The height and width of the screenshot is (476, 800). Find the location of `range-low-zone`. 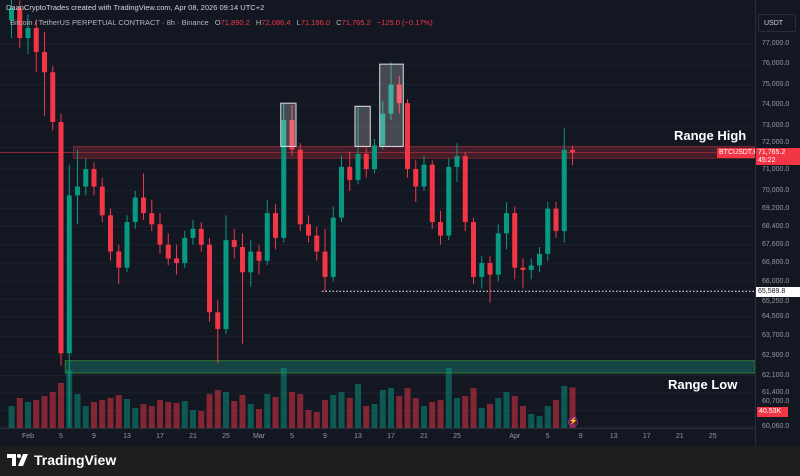

range-low-zone is located at coordinates (410, 367).